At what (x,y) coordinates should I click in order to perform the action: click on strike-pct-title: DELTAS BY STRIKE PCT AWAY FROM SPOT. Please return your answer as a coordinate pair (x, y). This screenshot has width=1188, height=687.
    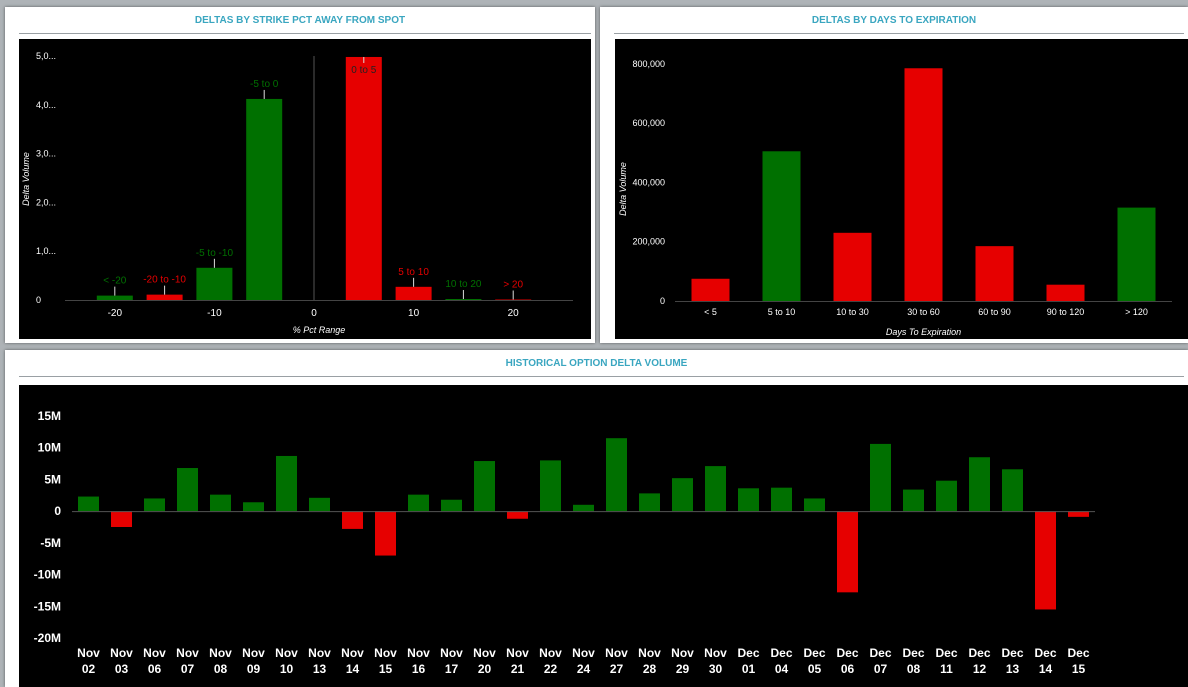
    Looking at the image, I should click on (300, 20).